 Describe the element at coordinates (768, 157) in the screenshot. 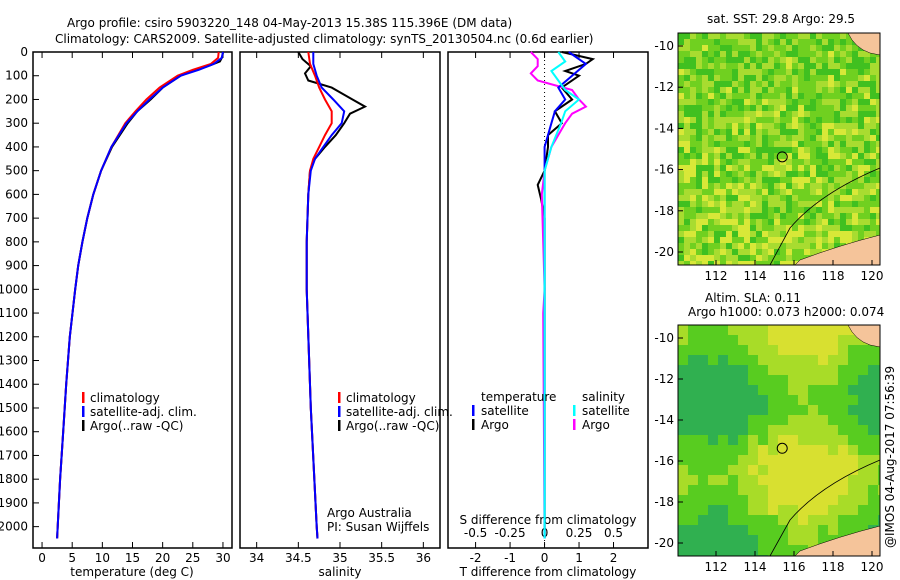

I see `sst-map: 112 114 116 118 120-10-12-14-16-18-20` at that location.